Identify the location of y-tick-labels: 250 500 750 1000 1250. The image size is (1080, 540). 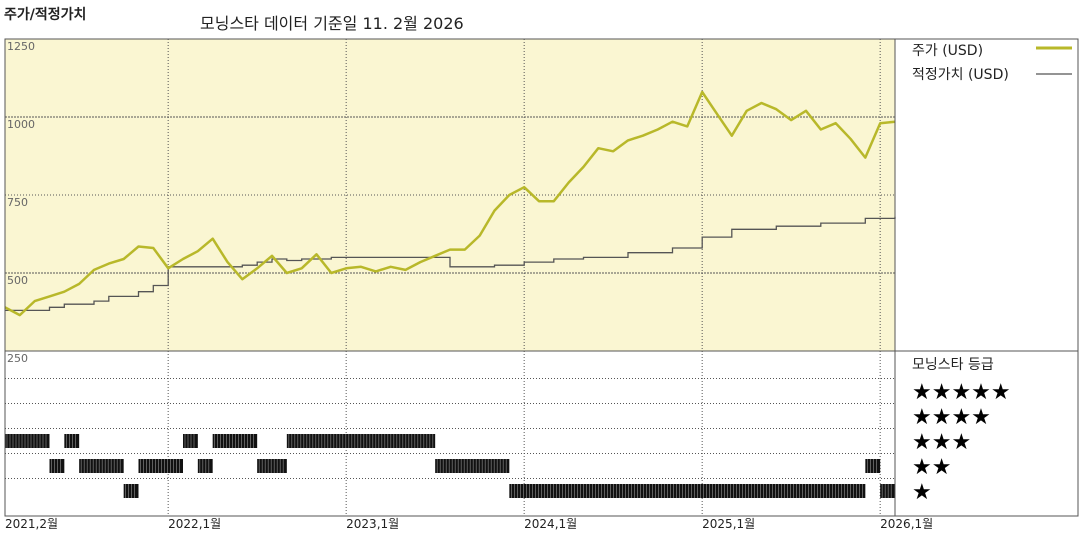
(21, 202).